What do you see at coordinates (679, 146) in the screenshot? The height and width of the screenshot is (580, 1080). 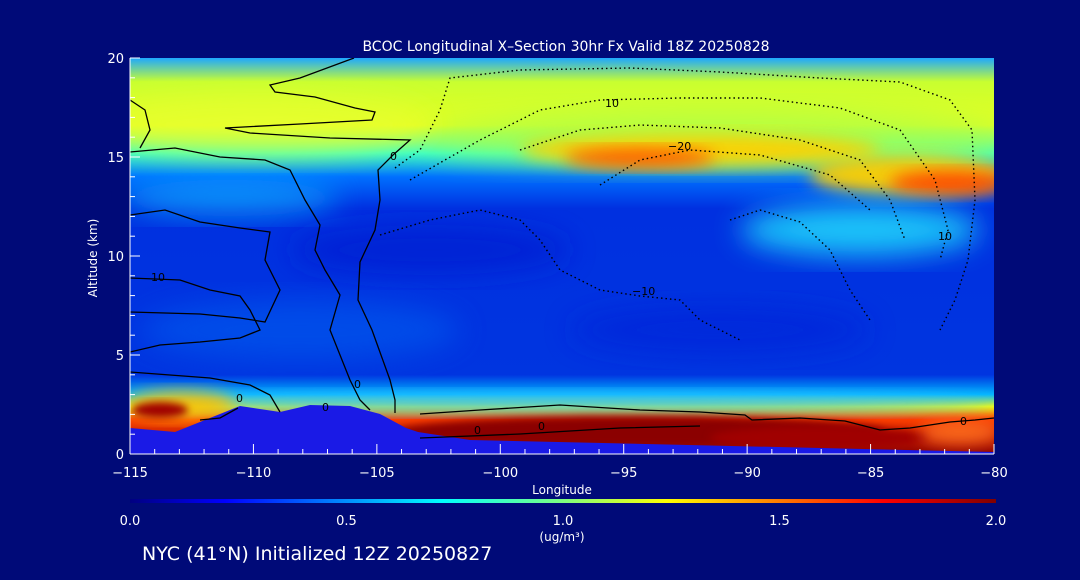 I see `contour-label: −20` at bounding box center [679, 146].